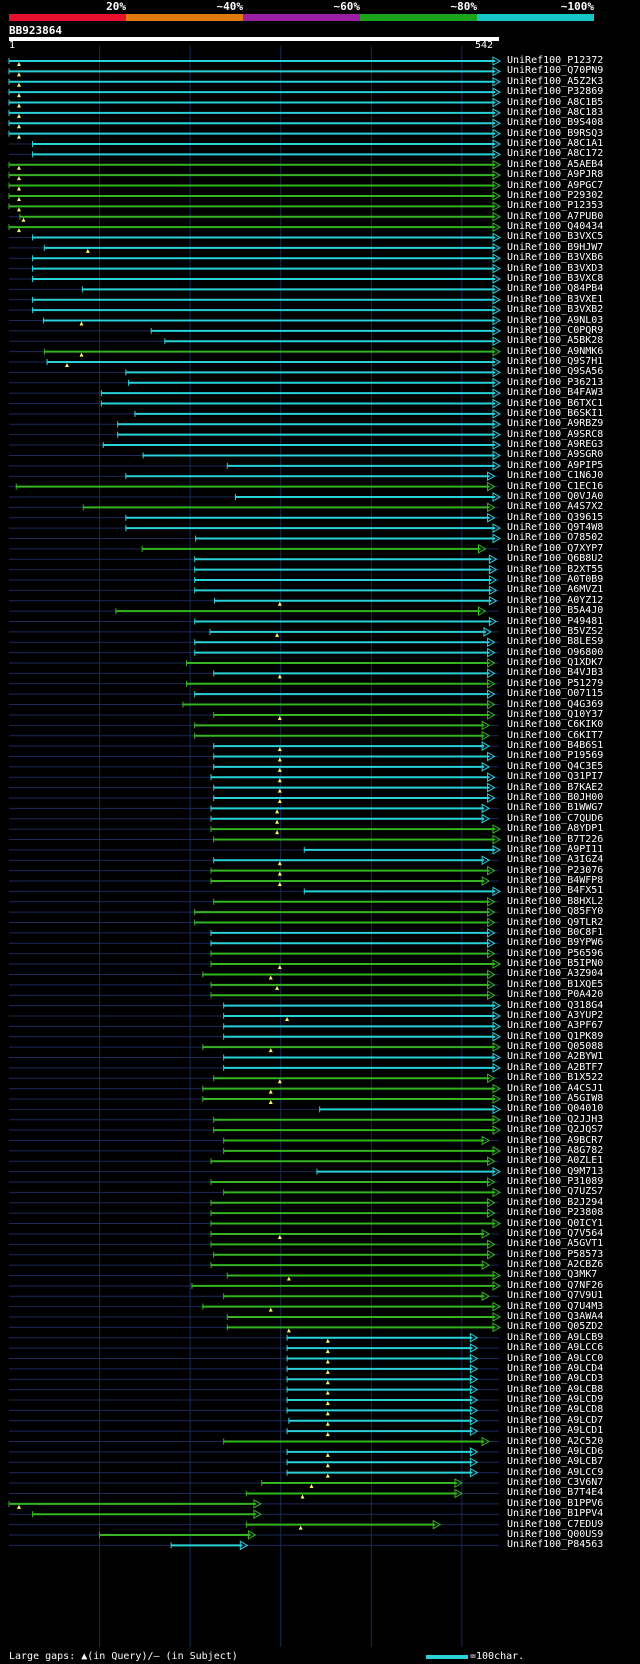 The width and height of the screenshot is (640, 1664). I want to click on hit-link: UniRef100_A0YZ12, so click(555, 600).